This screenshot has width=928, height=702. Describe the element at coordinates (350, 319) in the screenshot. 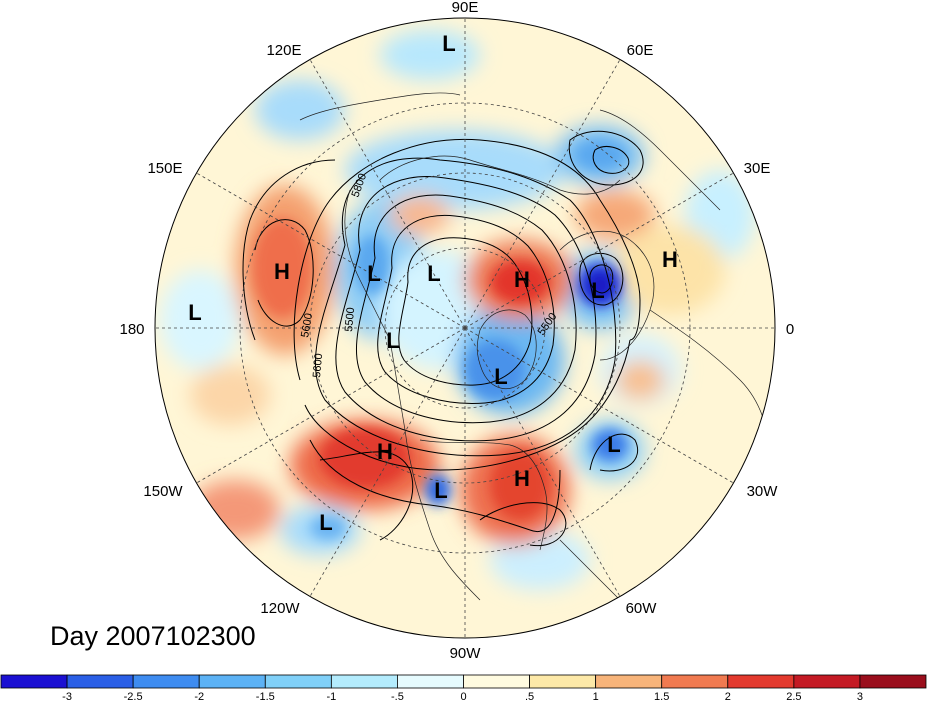

I see `contour-label-5500-a: 5500` at that location.